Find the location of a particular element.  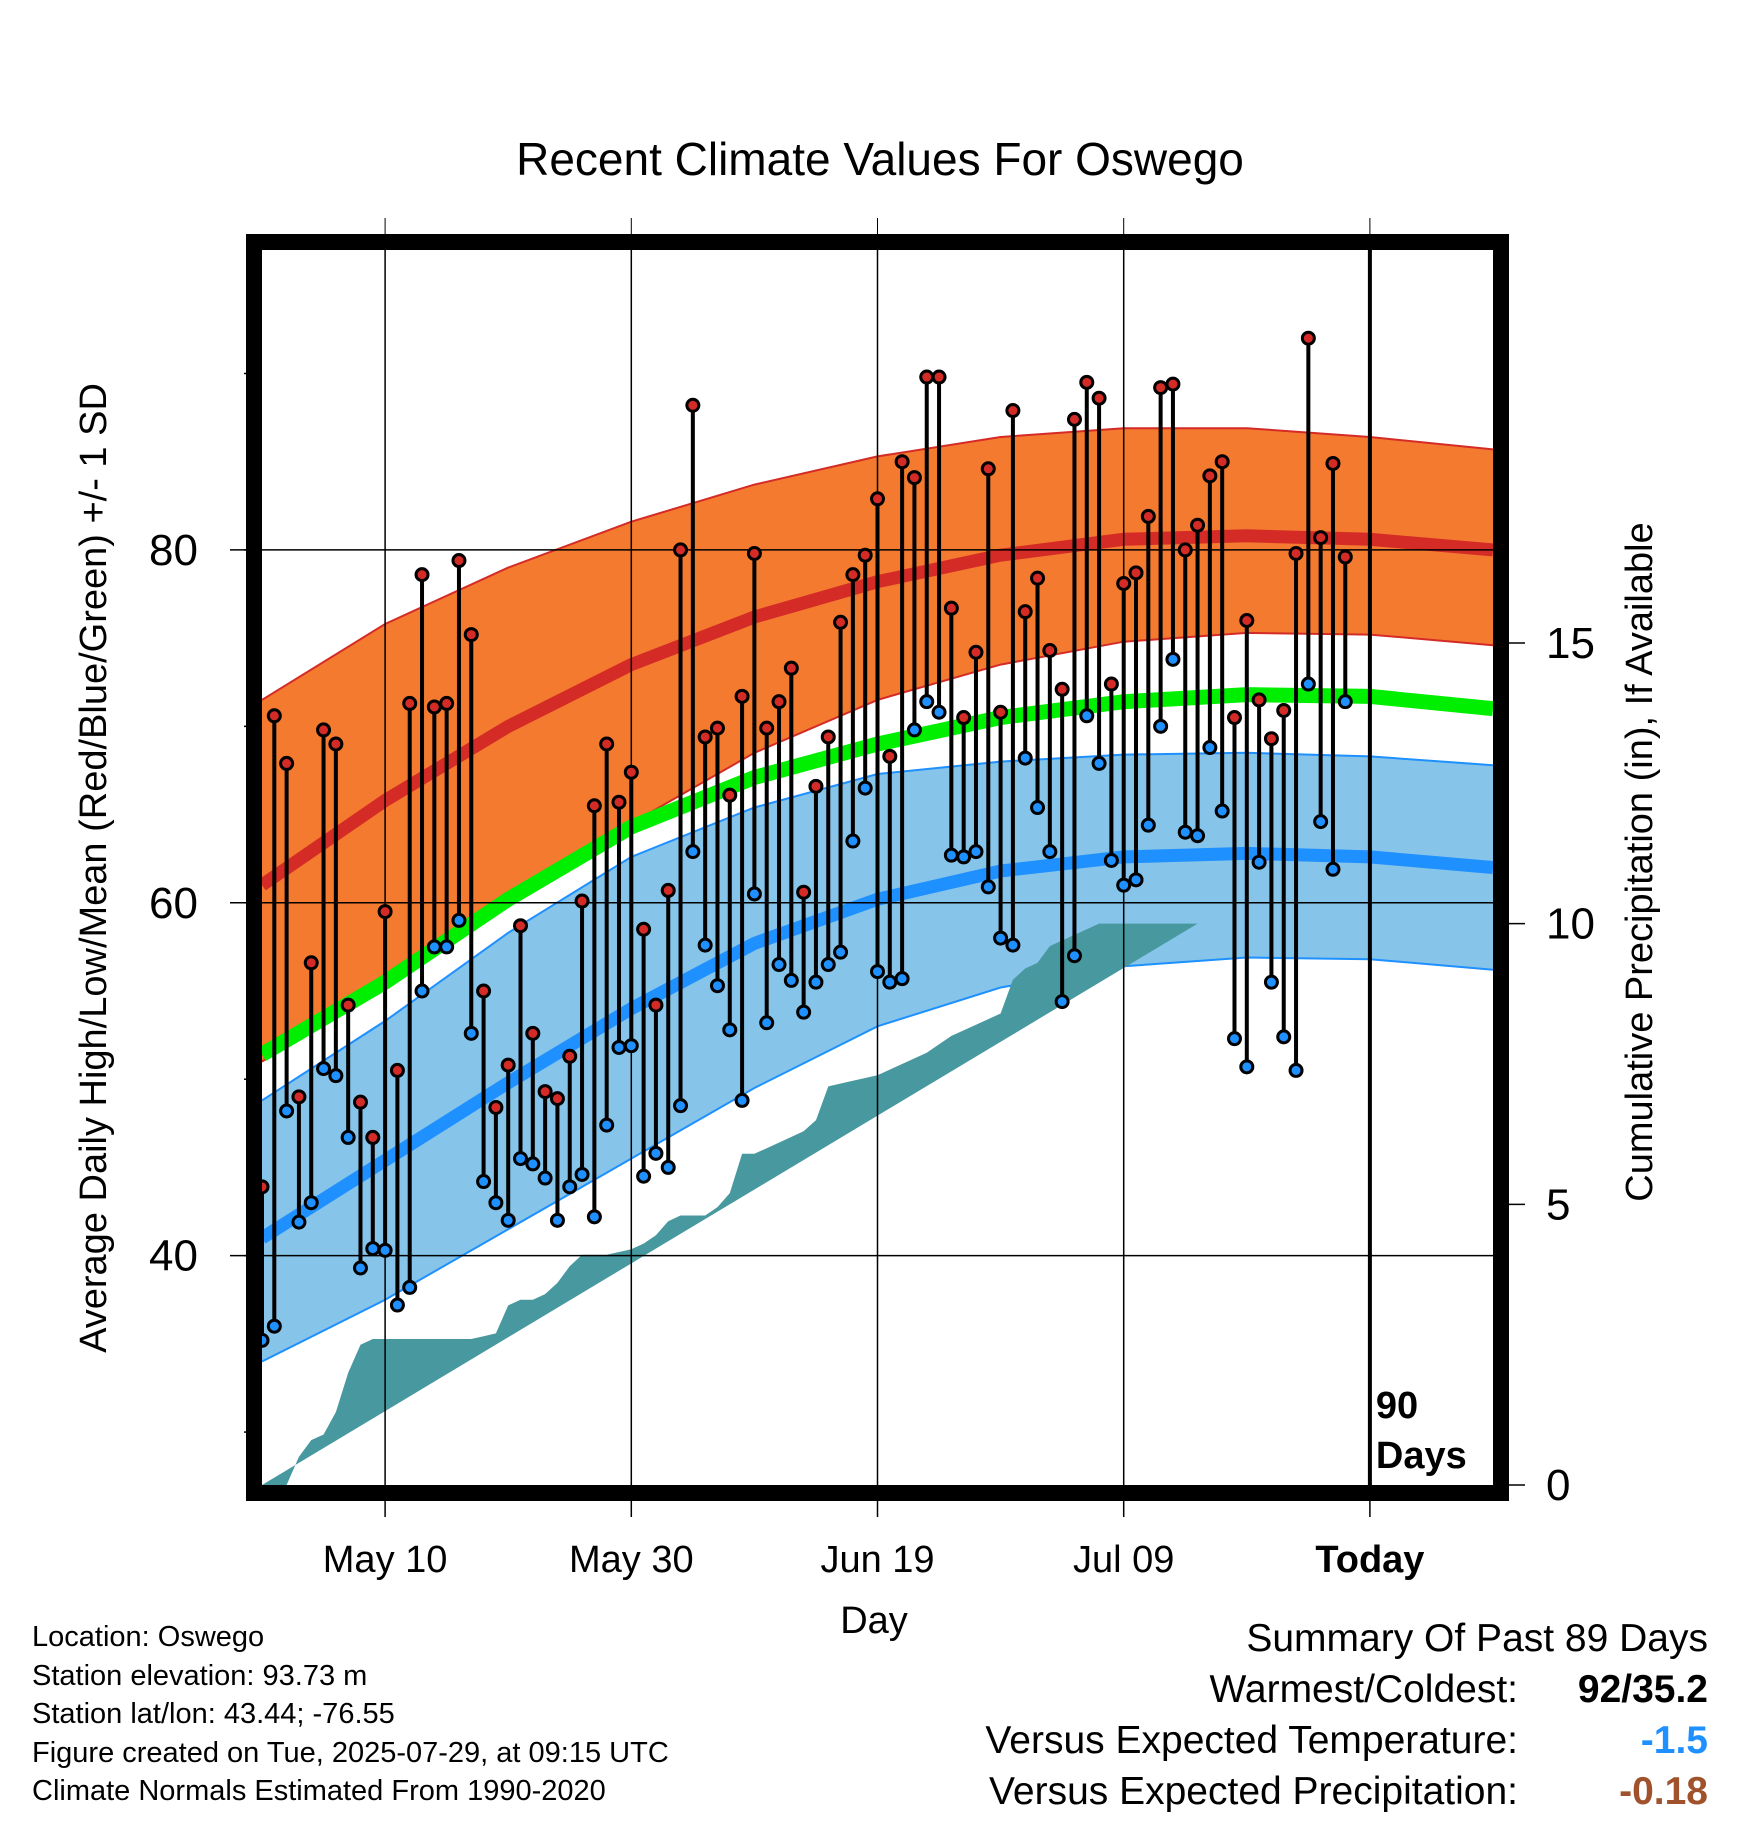

y-tick-label: 40 is located at coordinates (173, 1256).